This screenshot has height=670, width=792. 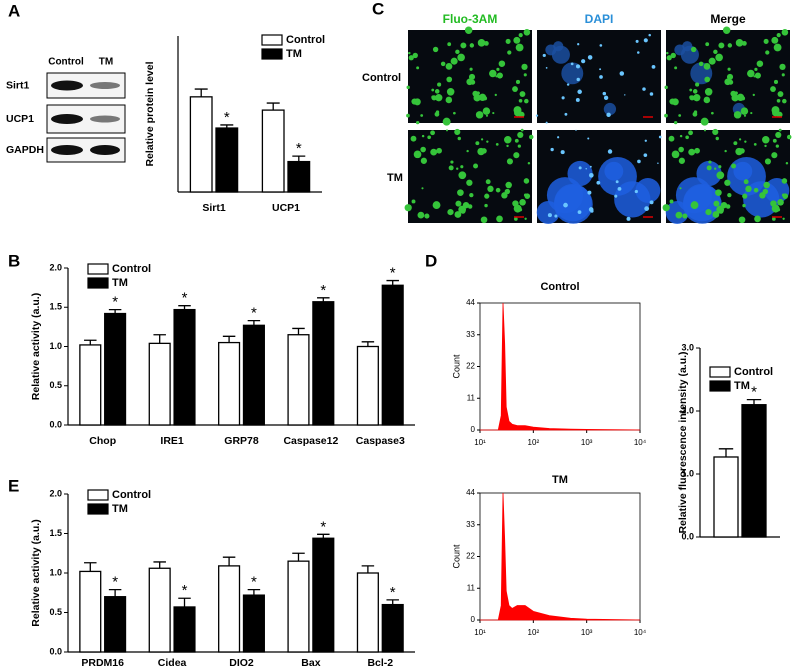 I want to click on y-tick-label: 0.5, so click(x=55, y=385).